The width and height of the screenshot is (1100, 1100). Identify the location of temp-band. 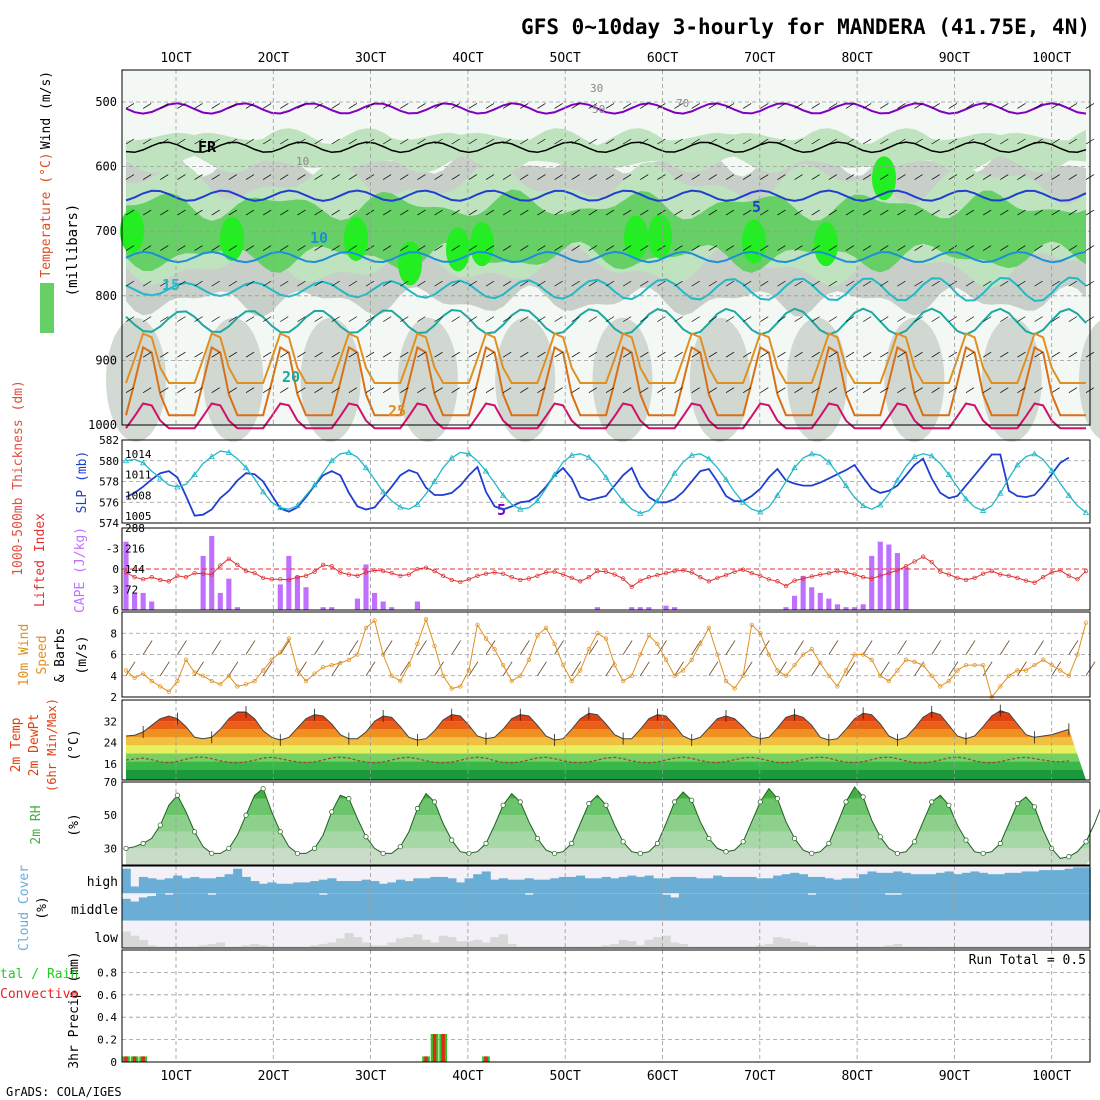
(606, 725).